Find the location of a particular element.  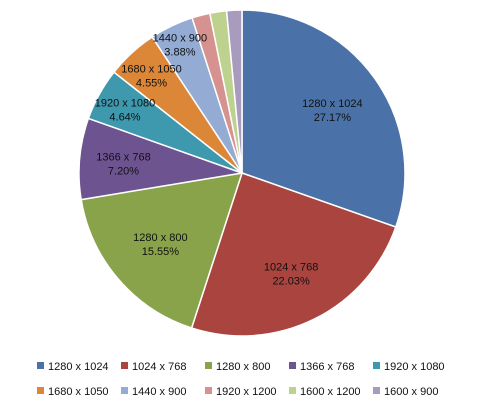

legend-item-1680-x-1050: 1680 x 1050 is located at coordinates (73, 392).